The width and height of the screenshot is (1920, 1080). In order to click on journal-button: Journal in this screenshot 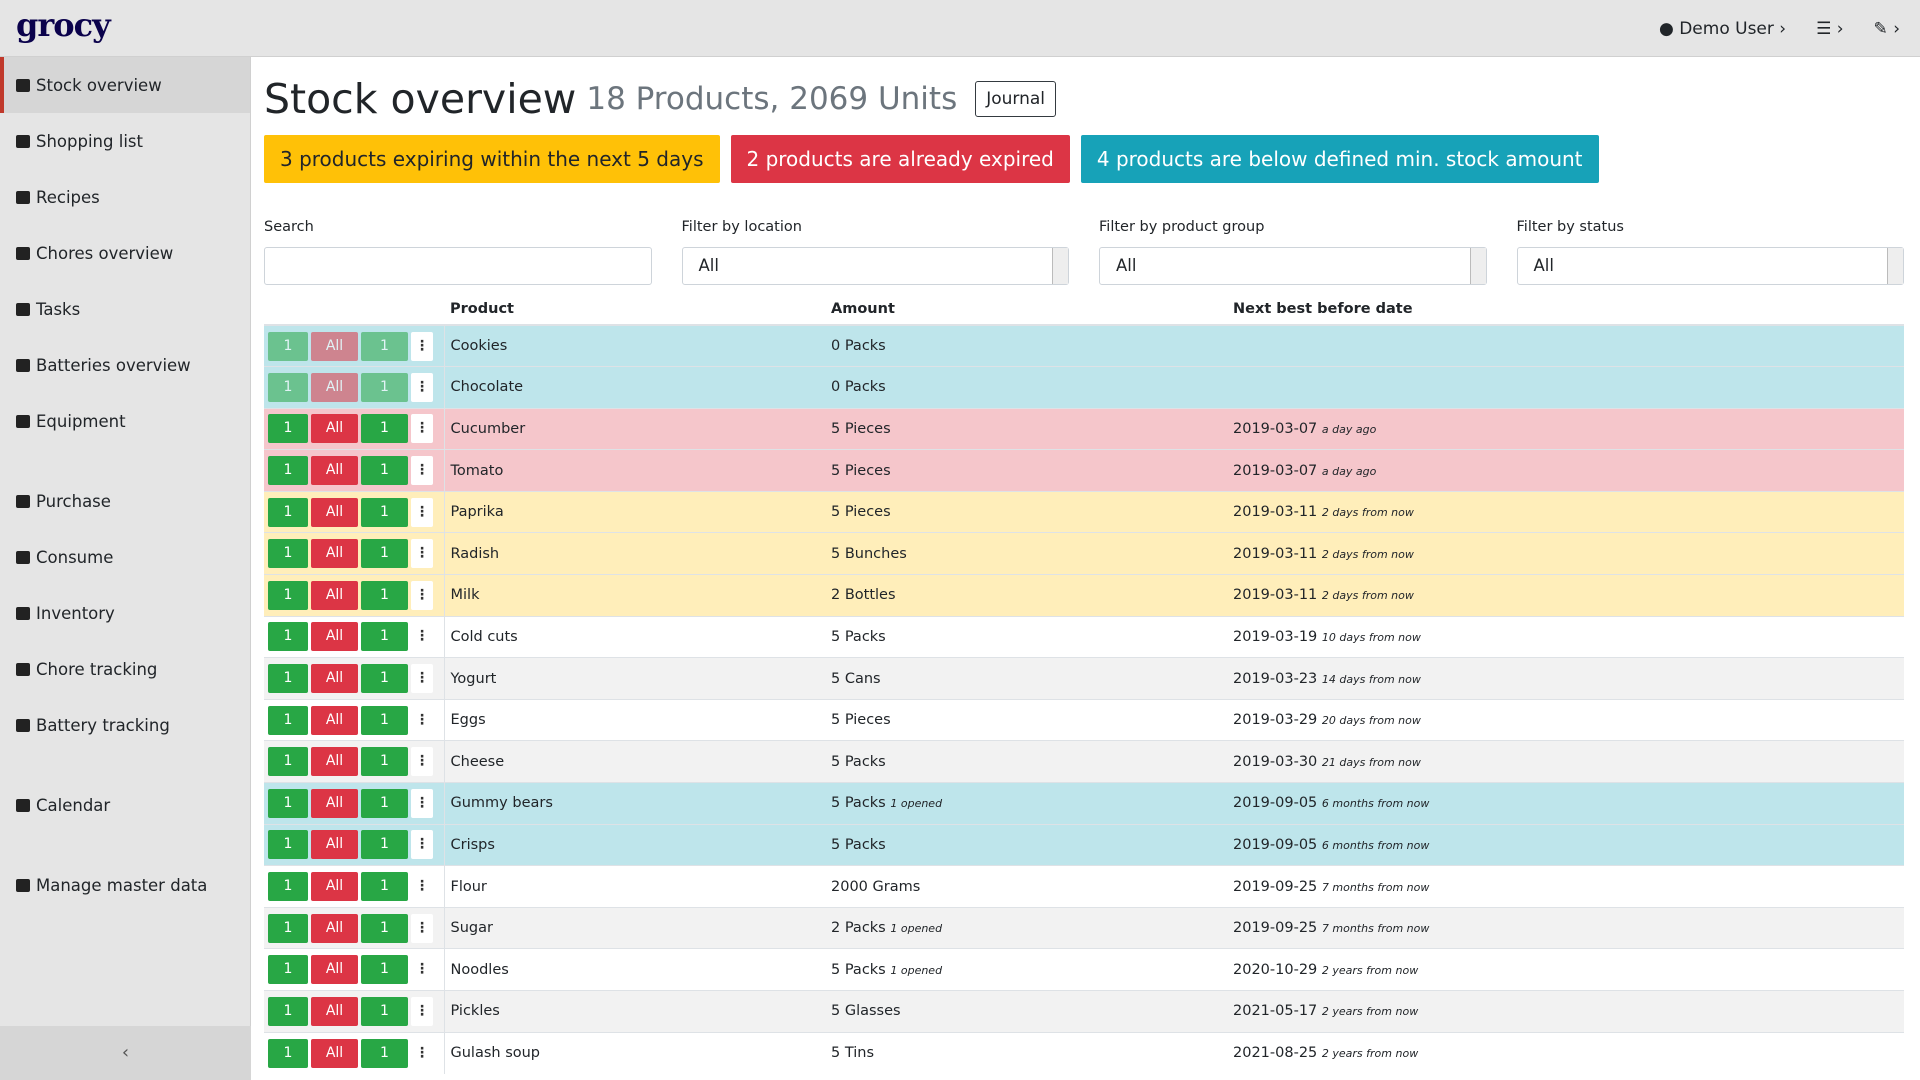, I will do `click(1016, 99)`.